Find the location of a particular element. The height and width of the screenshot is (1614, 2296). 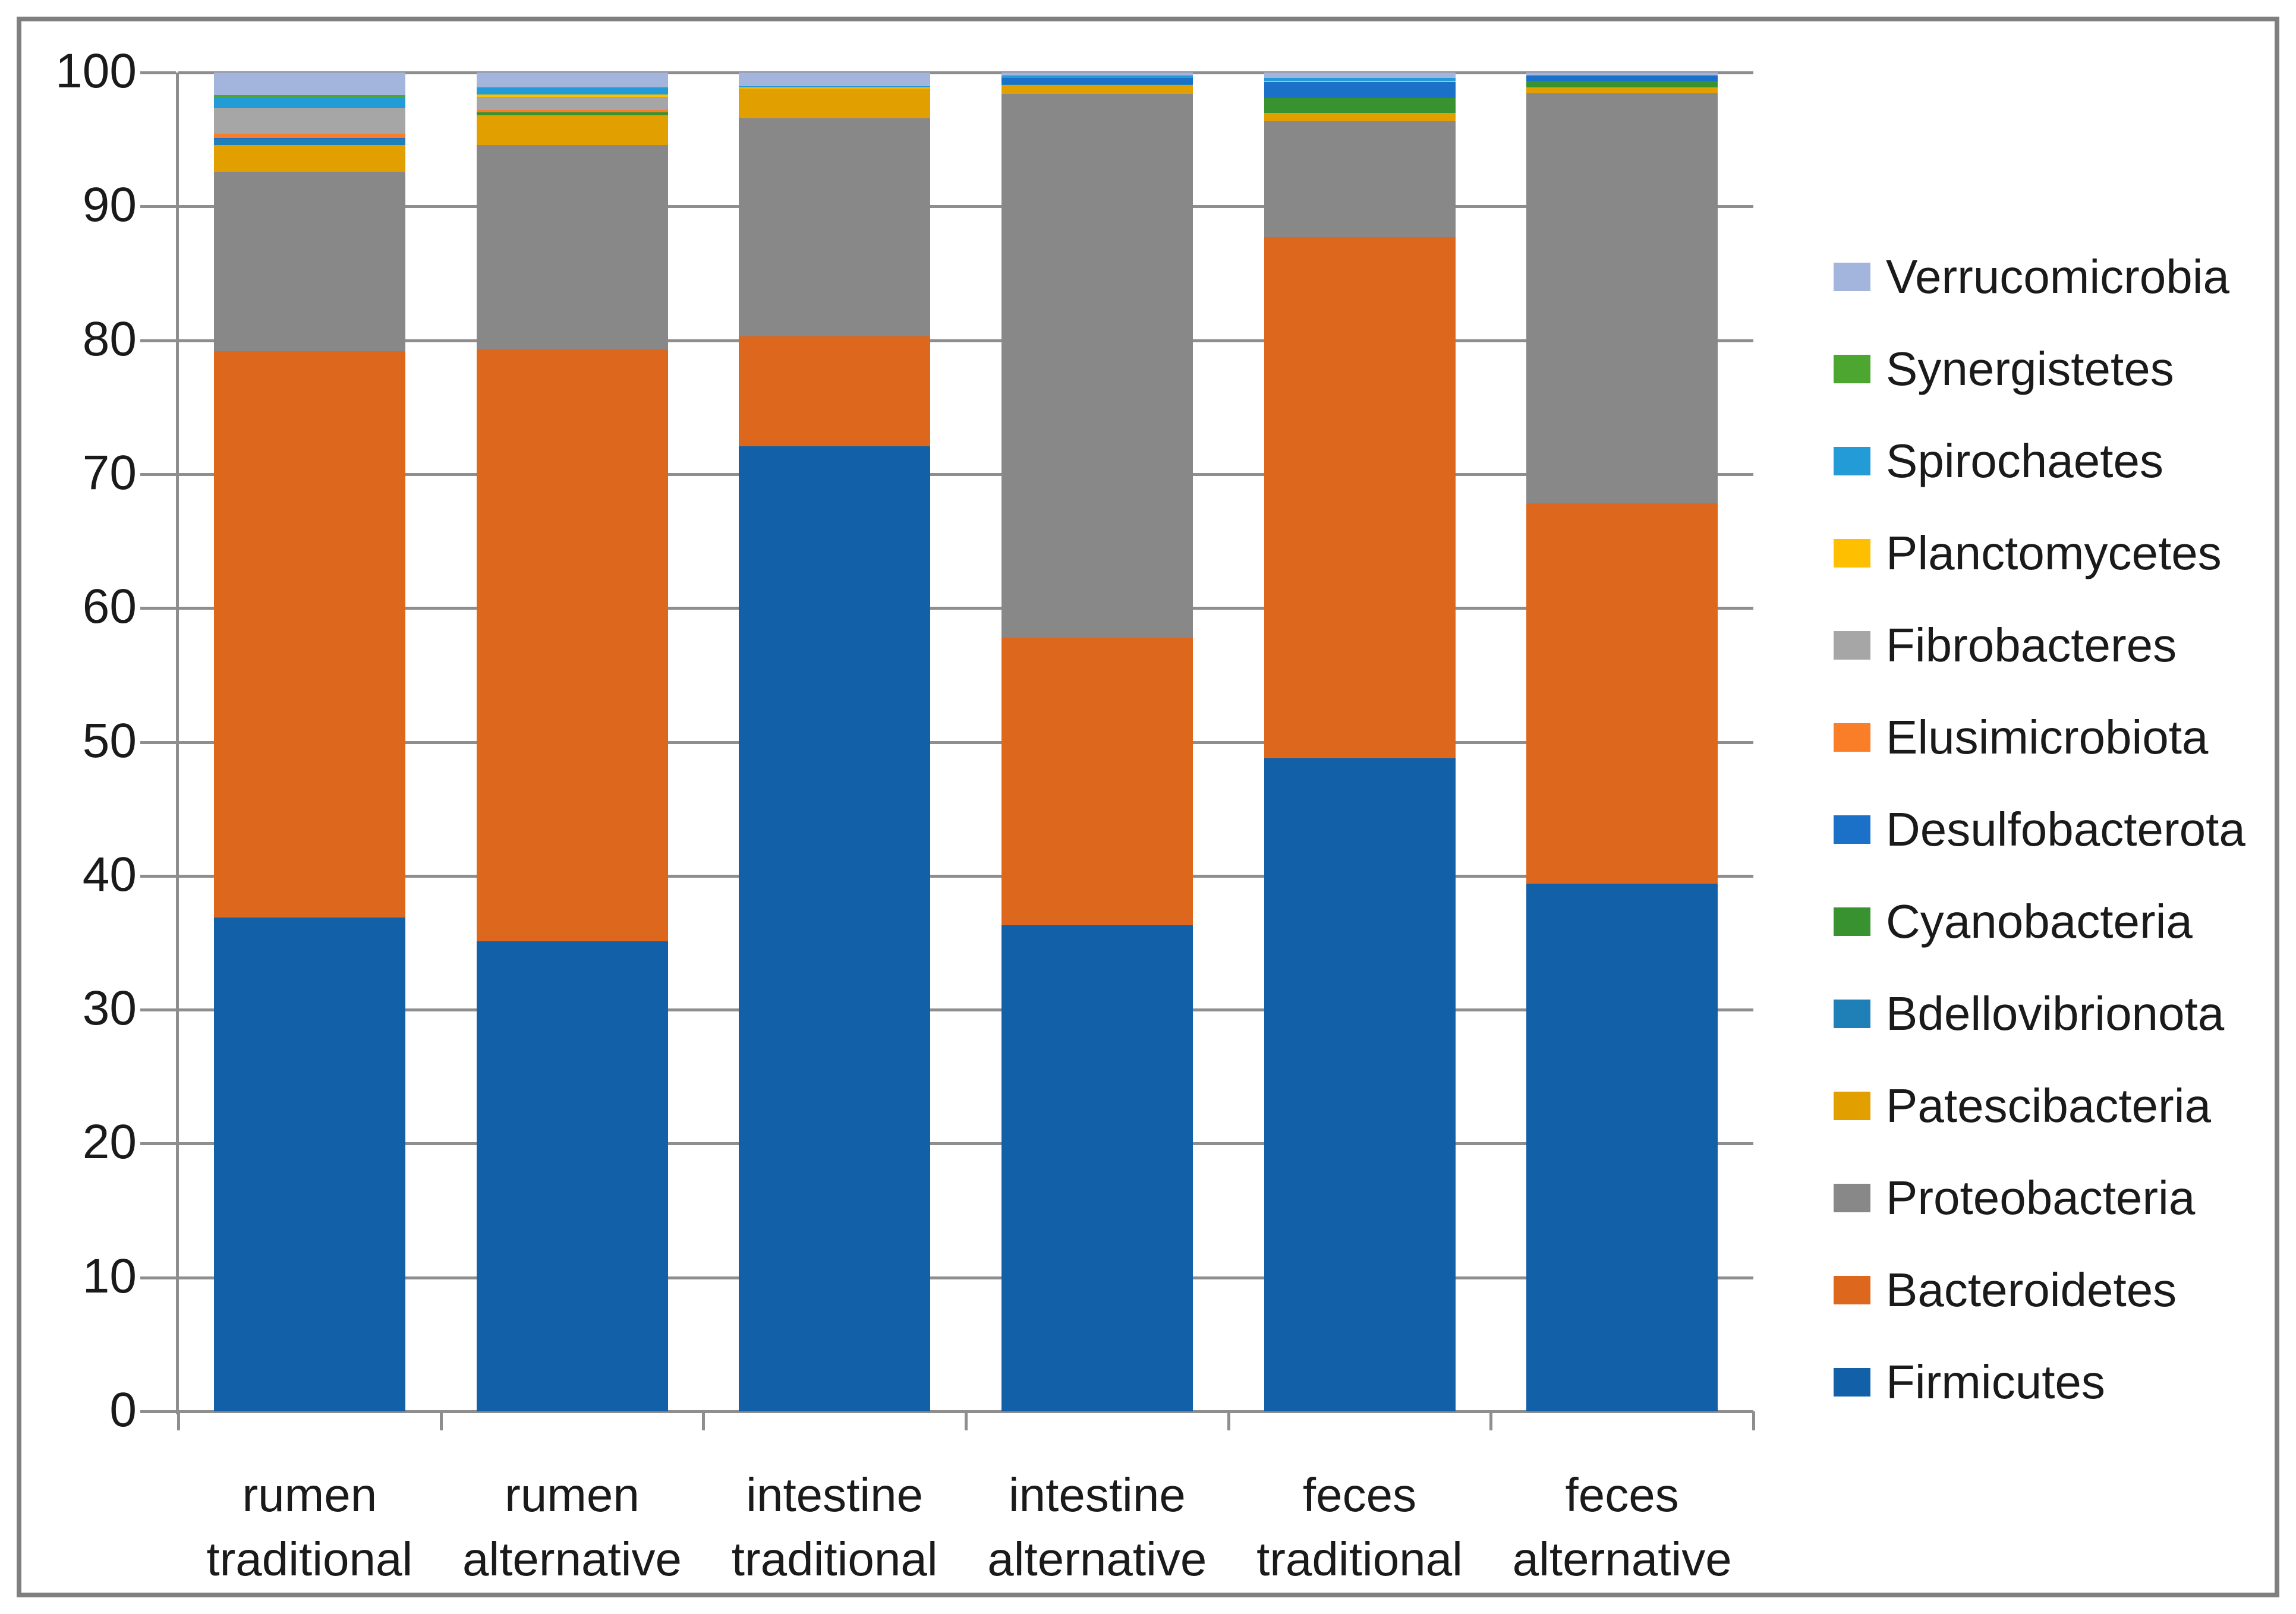

legend-label: Spirochaetes is located at coordinates (2024, 460).